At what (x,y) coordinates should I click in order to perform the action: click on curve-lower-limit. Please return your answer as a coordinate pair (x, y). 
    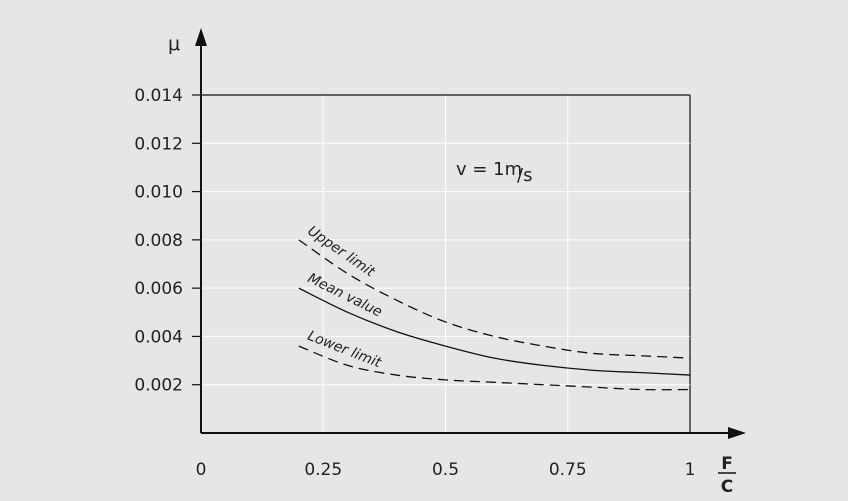
    Looking at the image, I should click on (494, 368).